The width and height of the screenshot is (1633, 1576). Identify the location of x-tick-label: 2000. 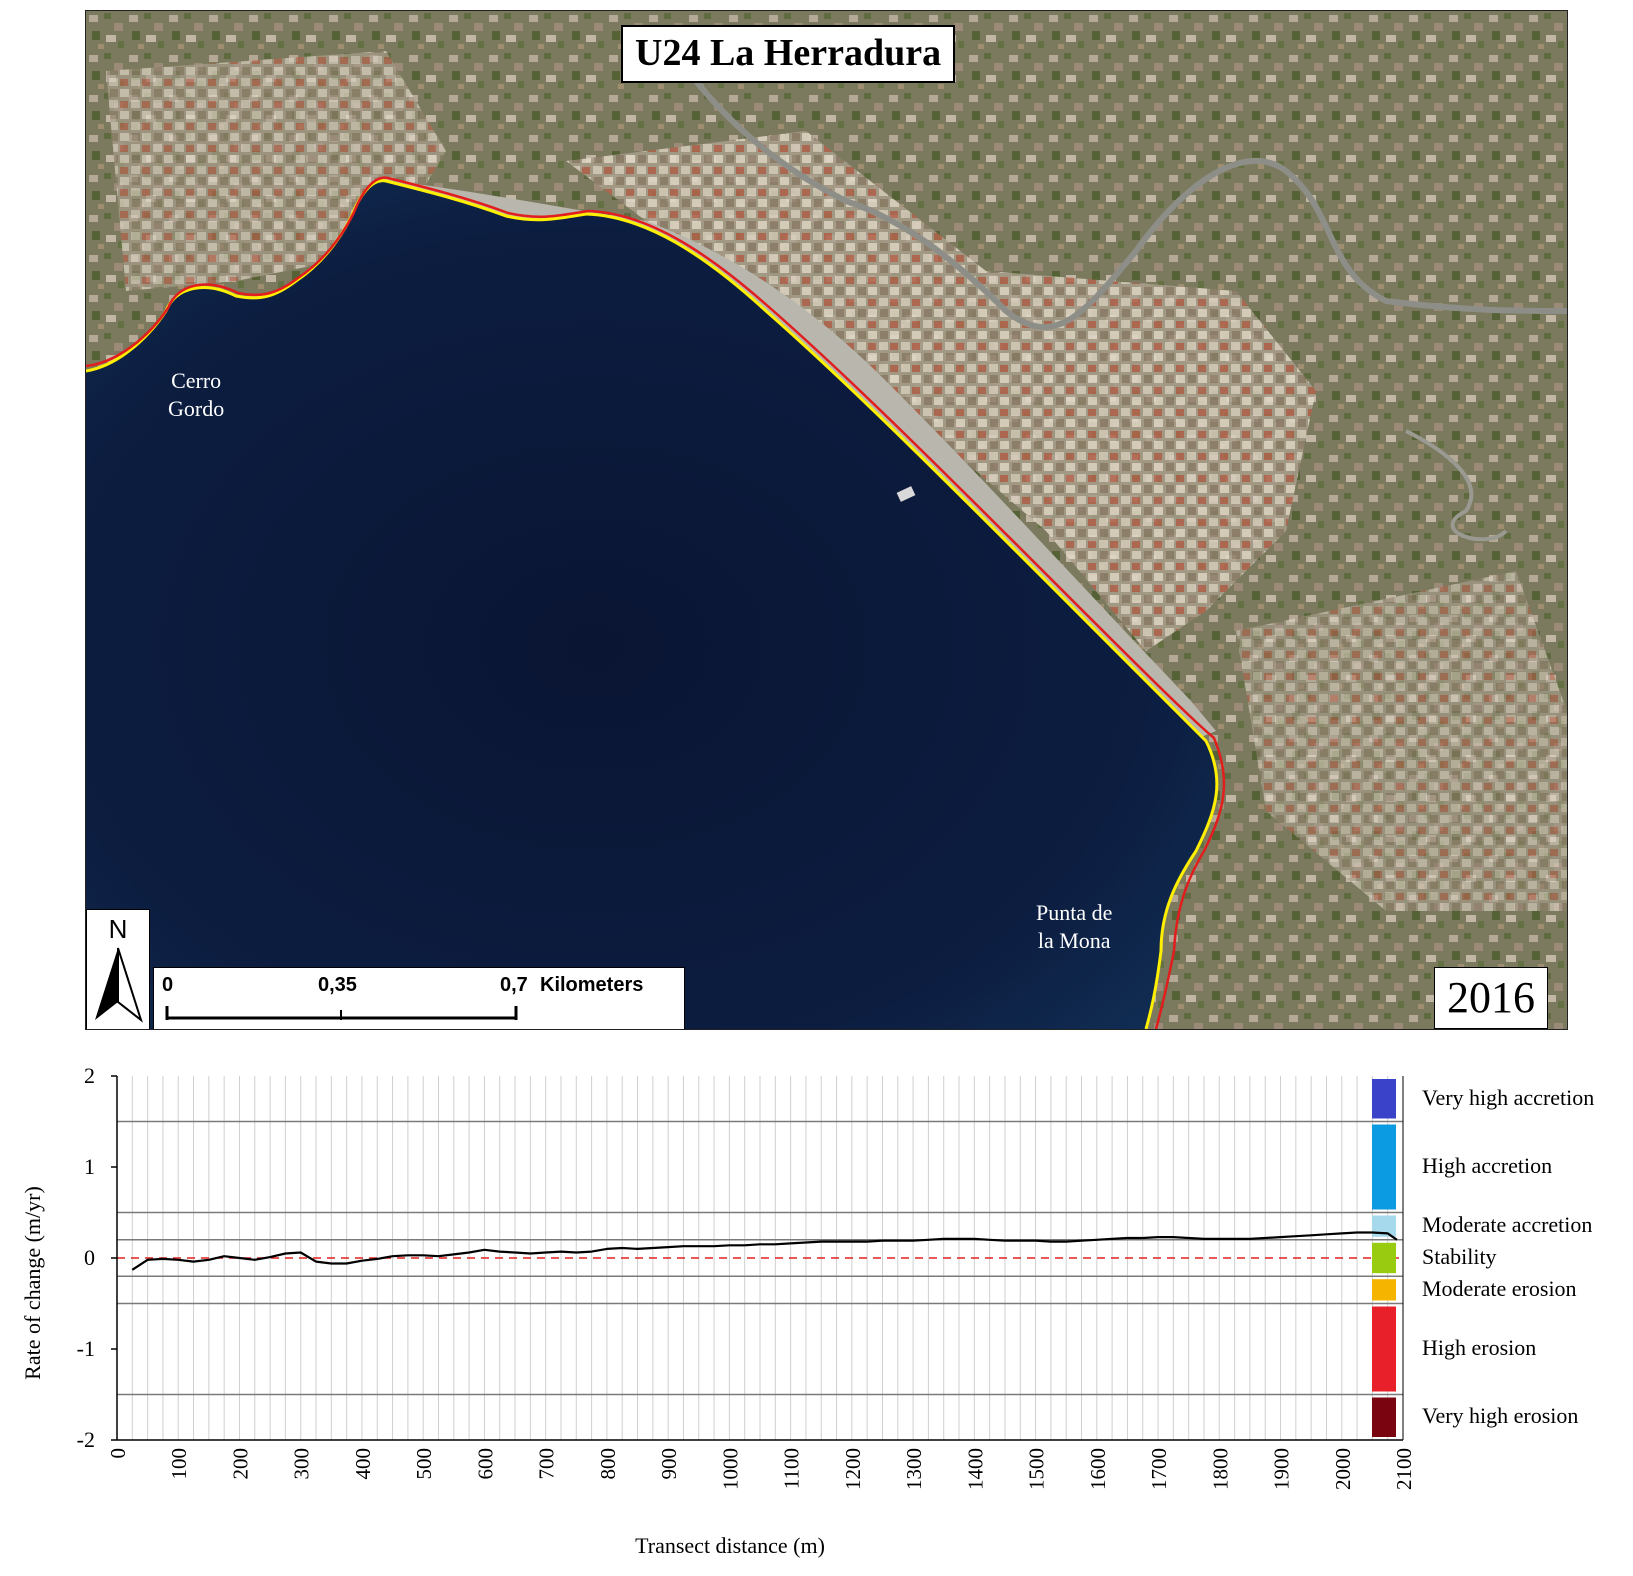
(1343, 1469).